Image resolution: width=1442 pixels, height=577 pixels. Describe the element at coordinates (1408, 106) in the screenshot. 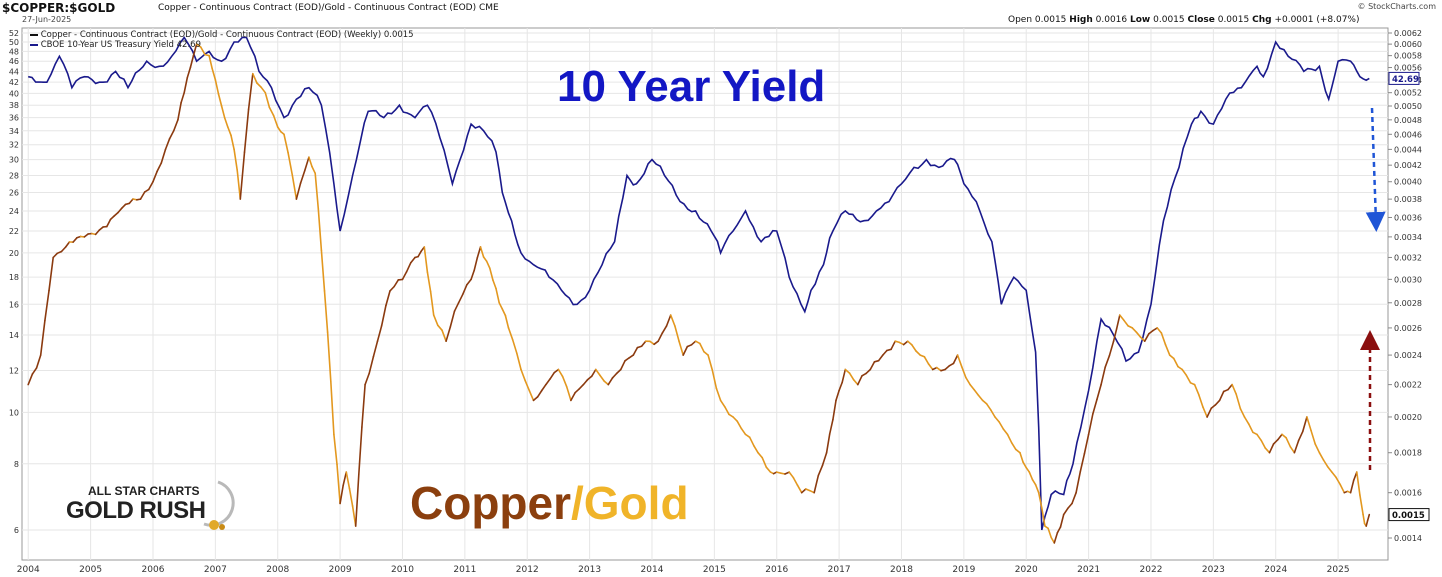

I see `right-tick-label: 0.0050` at that location.